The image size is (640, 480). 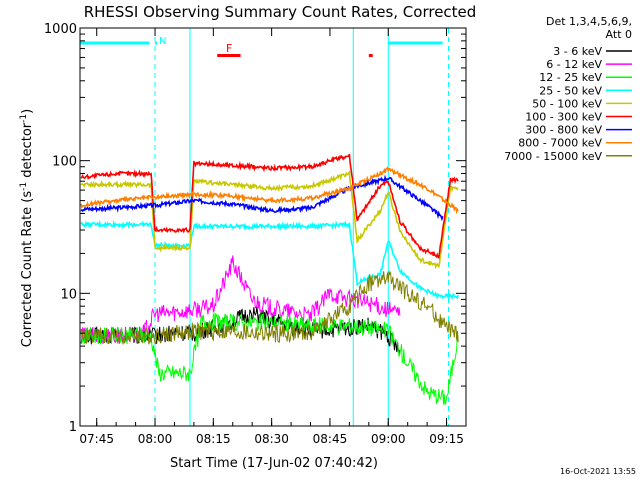 I want to click on x-tick-label: 08:45, so click(x=330, y=439).